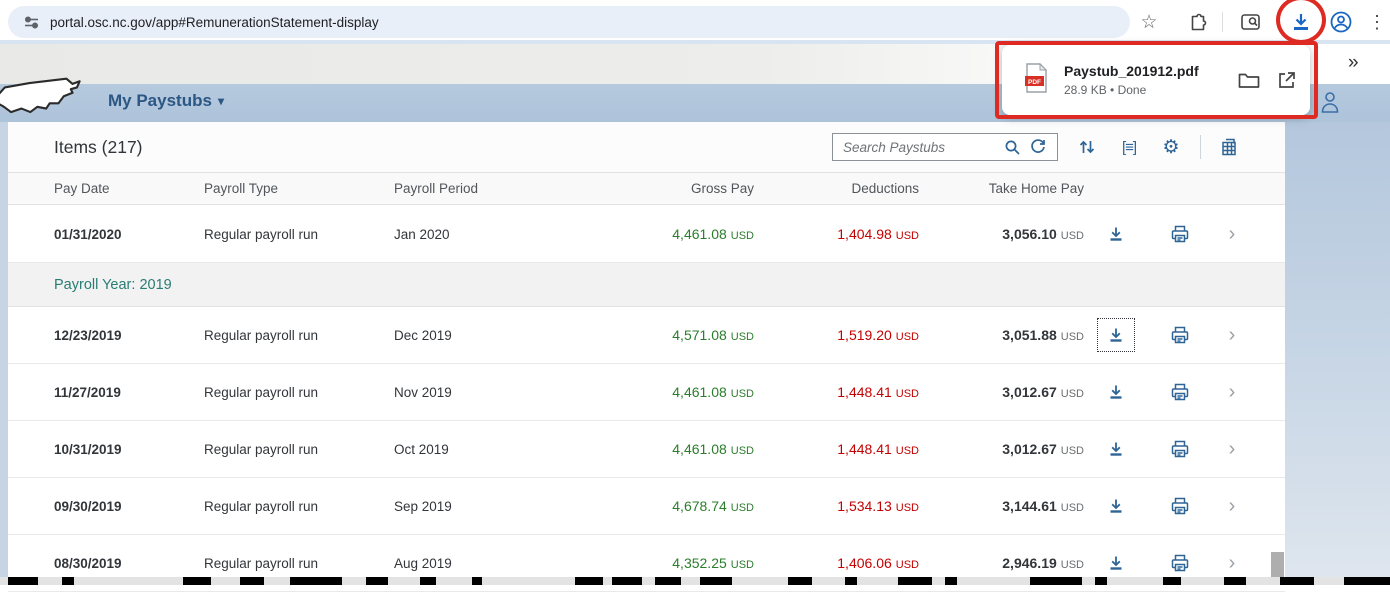 The width and height of the screenshot is (1390, 592). Describe the element at coordinates (1012, 147) in the screenshot. I see `search-icon` at that location.